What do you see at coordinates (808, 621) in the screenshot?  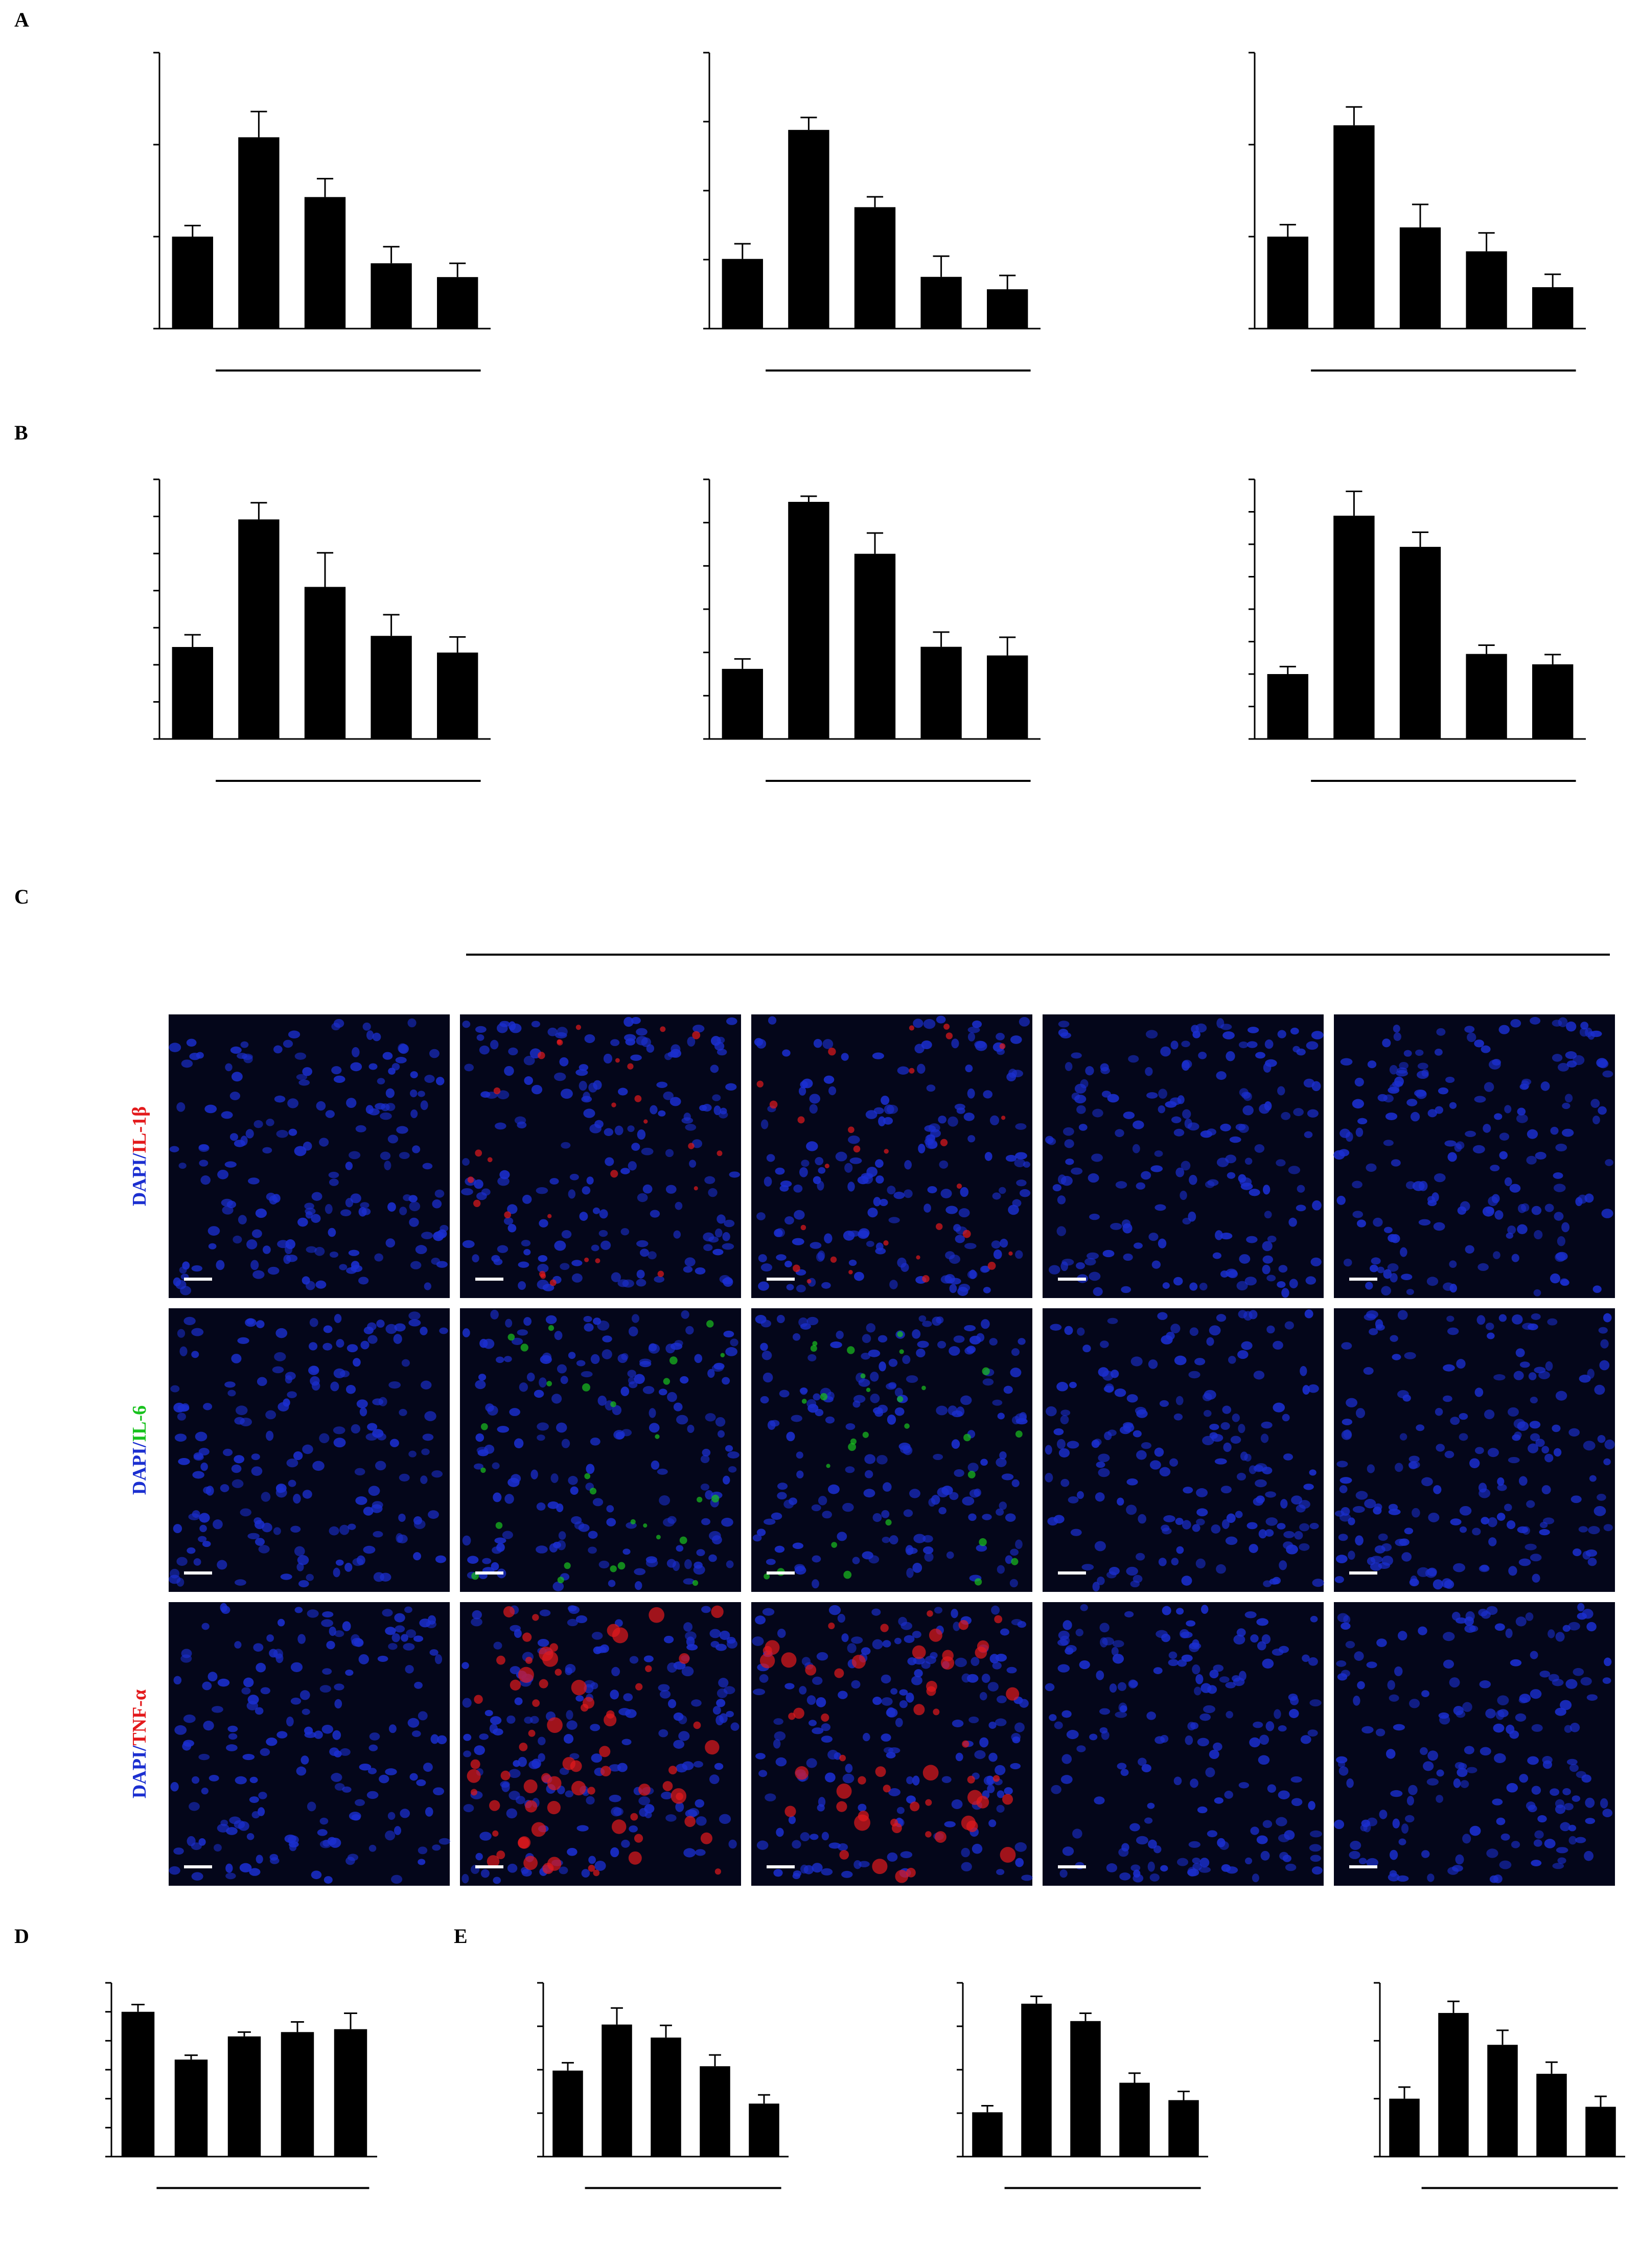 I see `bar` at bounding box center [808, 621].